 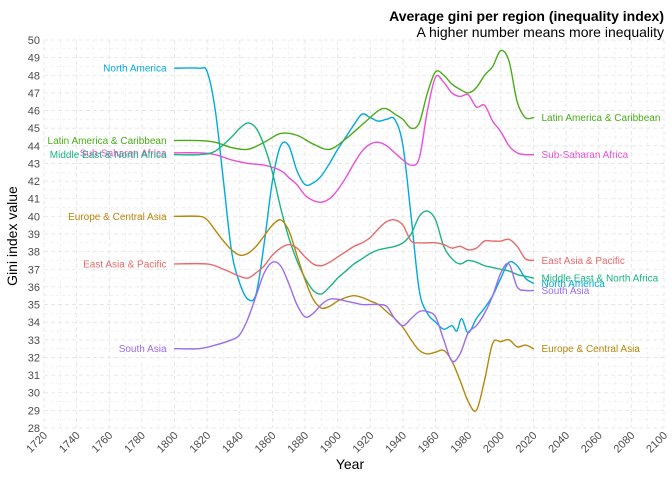 What do you see at coordinates (565, 291) in the screenshot?
I see `series-end-label-south-asia: South Asia` at bounding box center [565, 291].